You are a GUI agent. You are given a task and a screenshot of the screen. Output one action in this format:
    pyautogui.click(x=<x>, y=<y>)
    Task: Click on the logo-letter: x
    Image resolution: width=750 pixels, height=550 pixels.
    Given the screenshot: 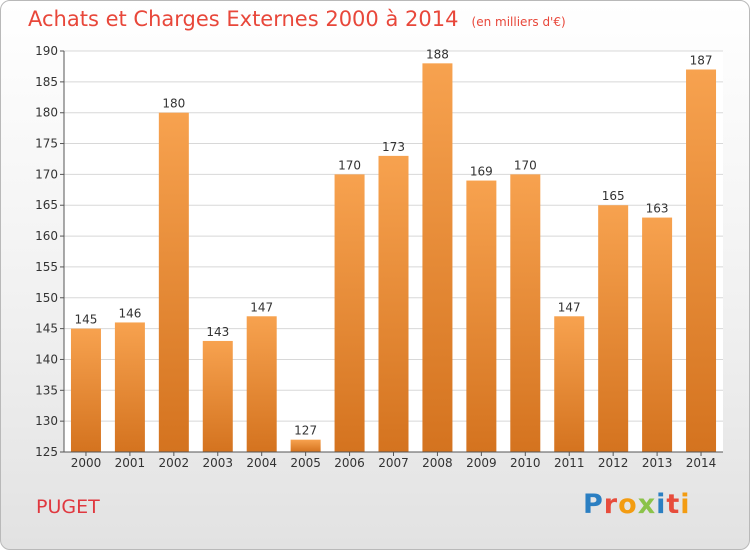 What is the action you would take?
    pyautogui.click(x=647, y=504)
    